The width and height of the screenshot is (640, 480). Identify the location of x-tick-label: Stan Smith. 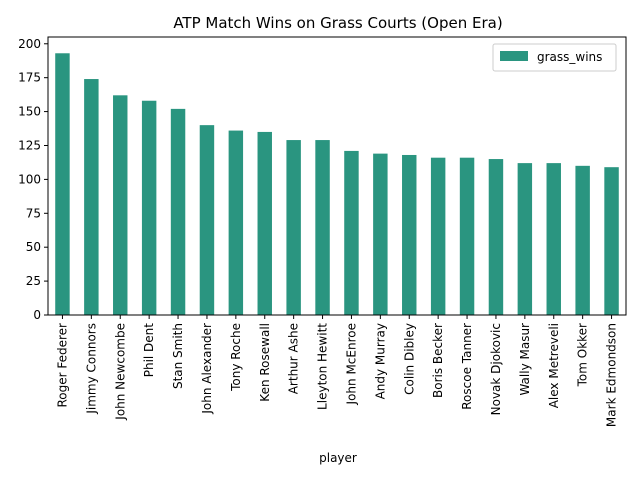
(178, 356).